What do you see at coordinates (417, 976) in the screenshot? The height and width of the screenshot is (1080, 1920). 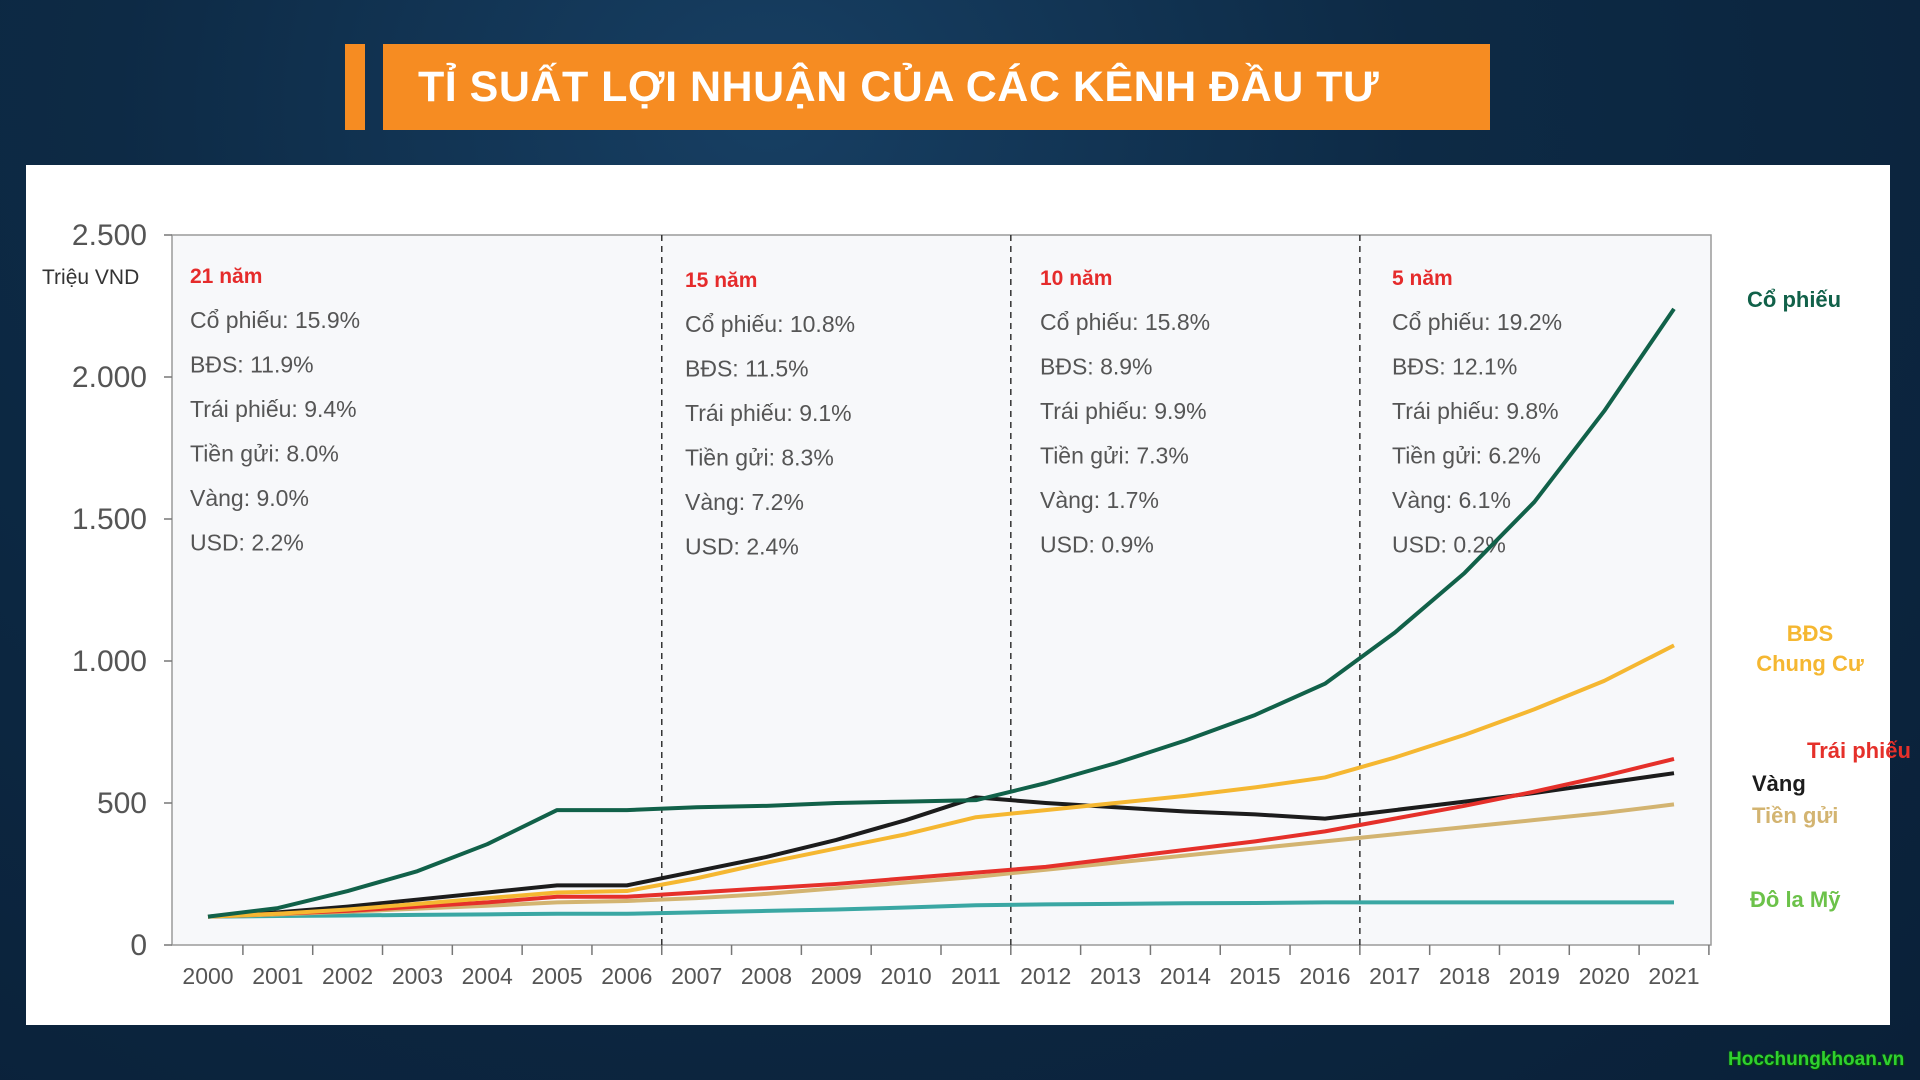 I see `x-tick-label: 2003` at bounding box center [417, 976].